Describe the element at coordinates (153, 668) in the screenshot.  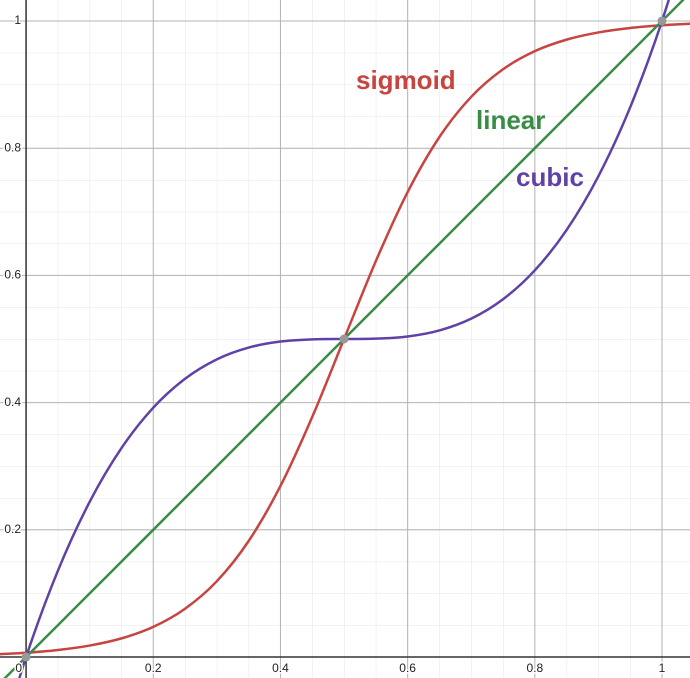
I see `x-tick-label: 0.2` at that location.